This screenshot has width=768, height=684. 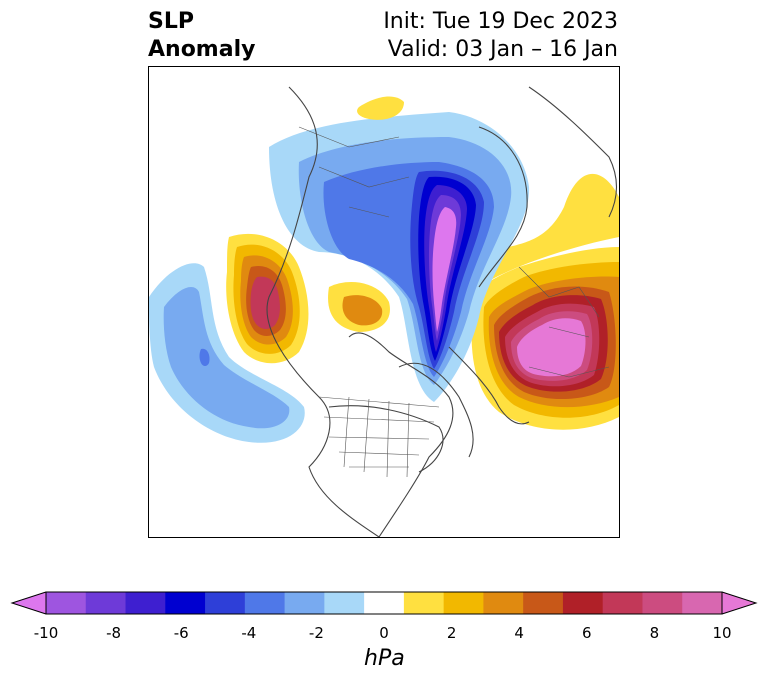 I want to click on negative-anomaly-greenland, so click(x=399, y=257).